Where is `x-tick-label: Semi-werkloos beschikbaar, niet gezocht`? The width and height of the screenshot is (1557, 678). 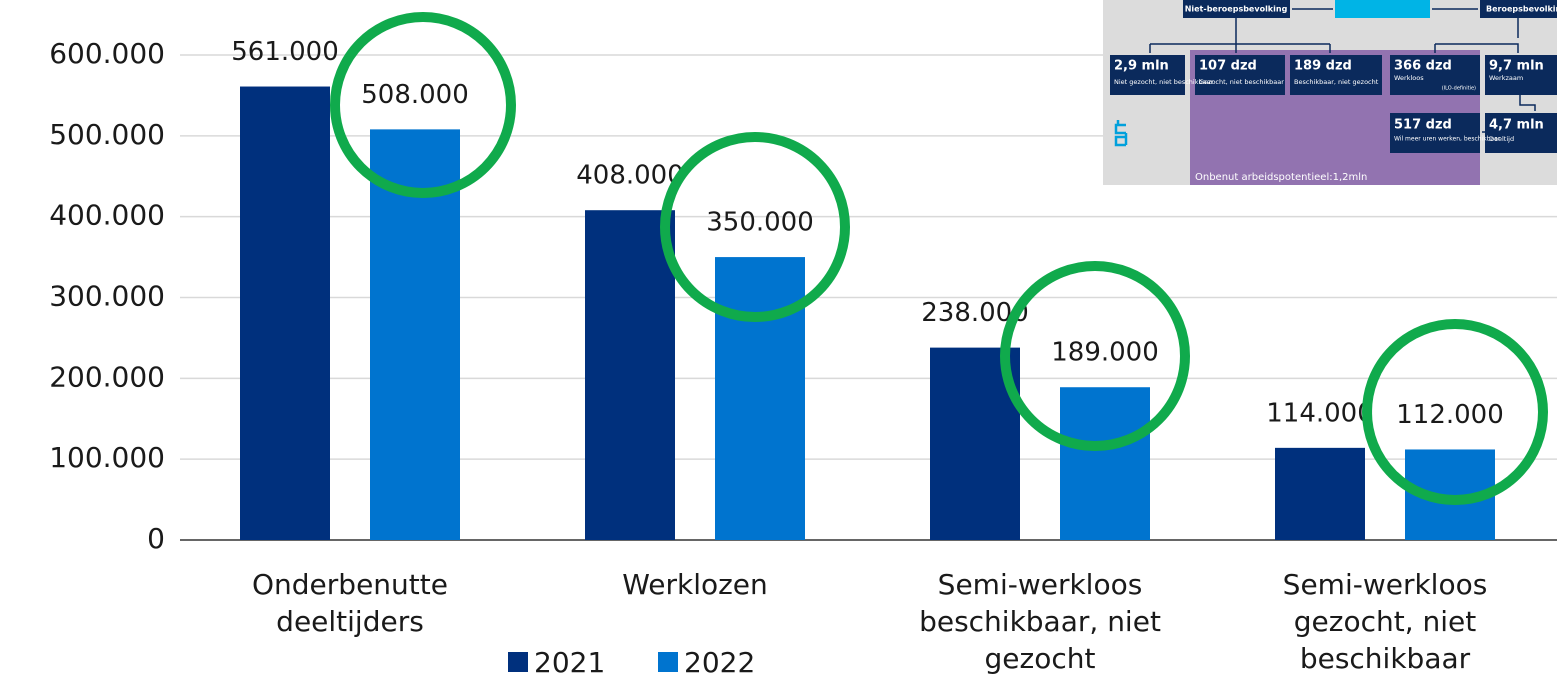 x-tick-label: Semi-werkloos beschikbaar, niet gezocht is located at coordinates (1040, 621).